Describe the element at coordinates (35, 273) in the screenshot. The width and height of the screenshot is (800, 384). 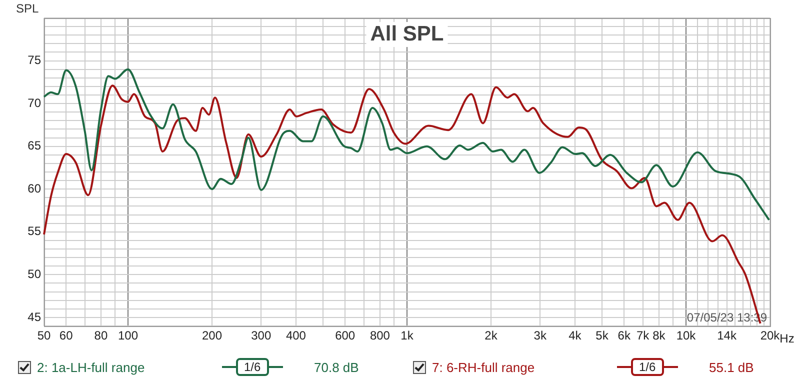
I see `y-tick-label: 50` at that location.